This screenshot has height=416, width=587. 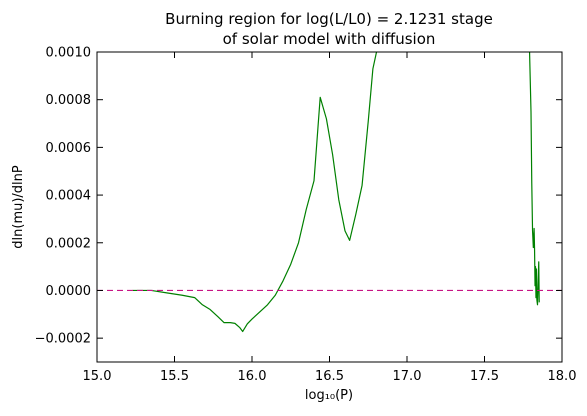 I want to click on x-axis-label: log₁₀(P), so click(x=329, y=395).